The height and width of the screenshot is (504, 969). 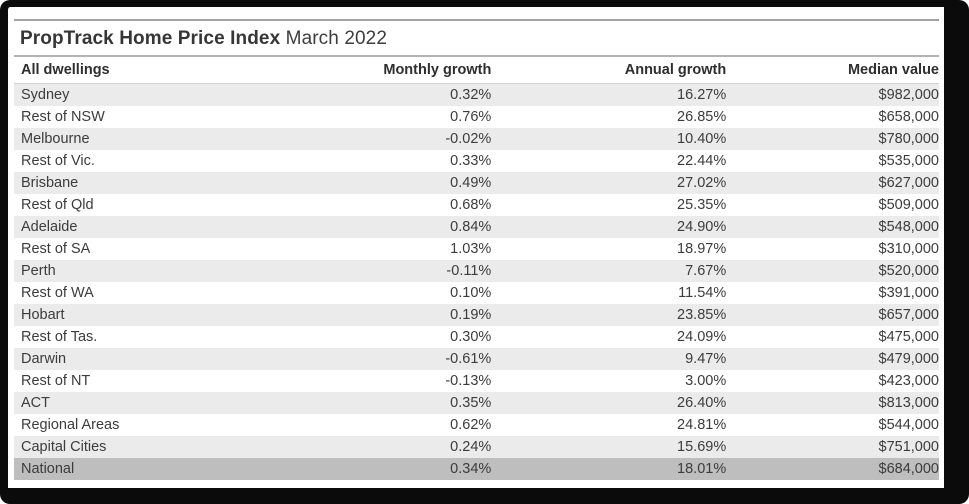 What do you see at coordinates (706, 271) in the screenshot?
I see `annual-growth-cell: 7.67%` at bounding box center [706, 271].